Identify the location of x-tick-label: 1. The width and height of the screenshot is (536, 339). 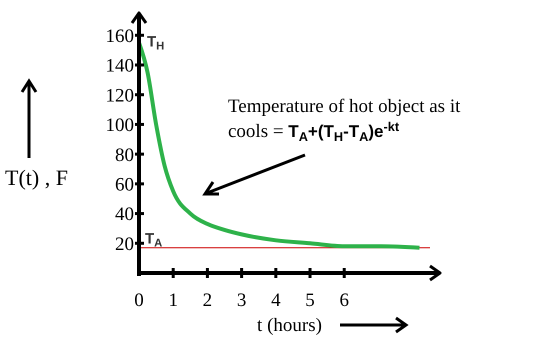
(173, 300).